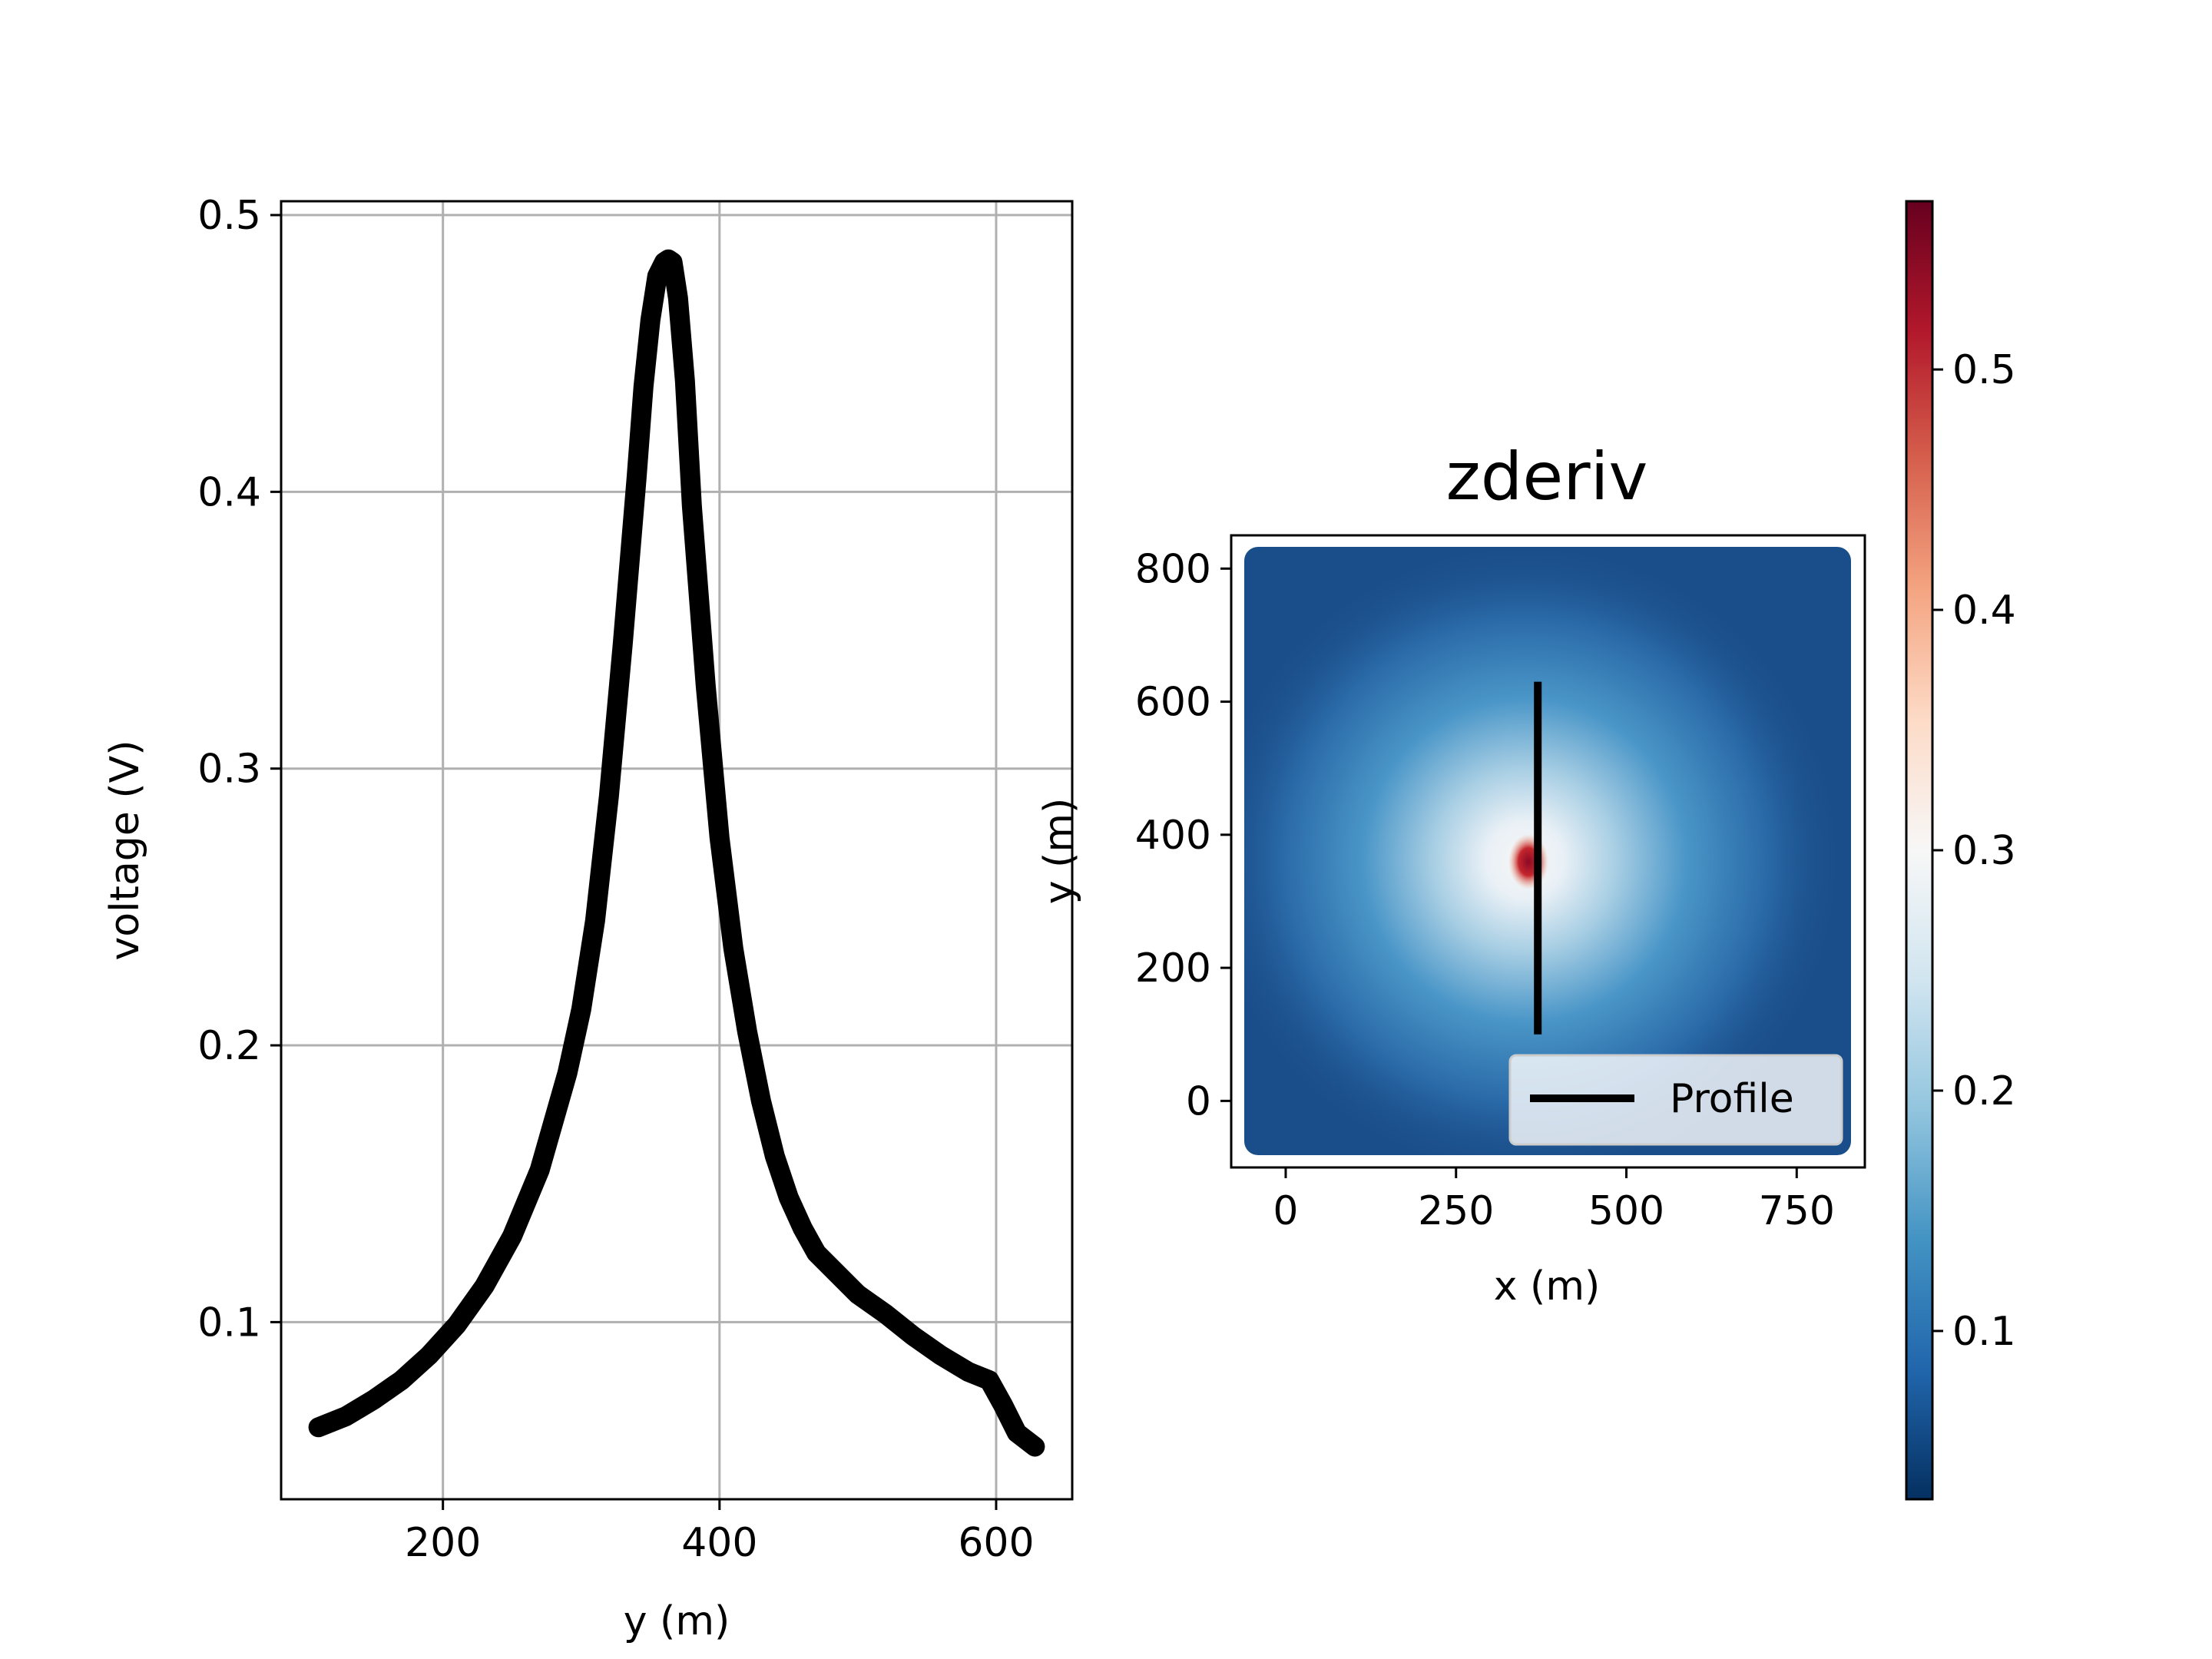  What do you see at coordinates (1059, 851) in the screenshot?
I see `y-axis-label: y (m)` at bounding box center [1059, 851].